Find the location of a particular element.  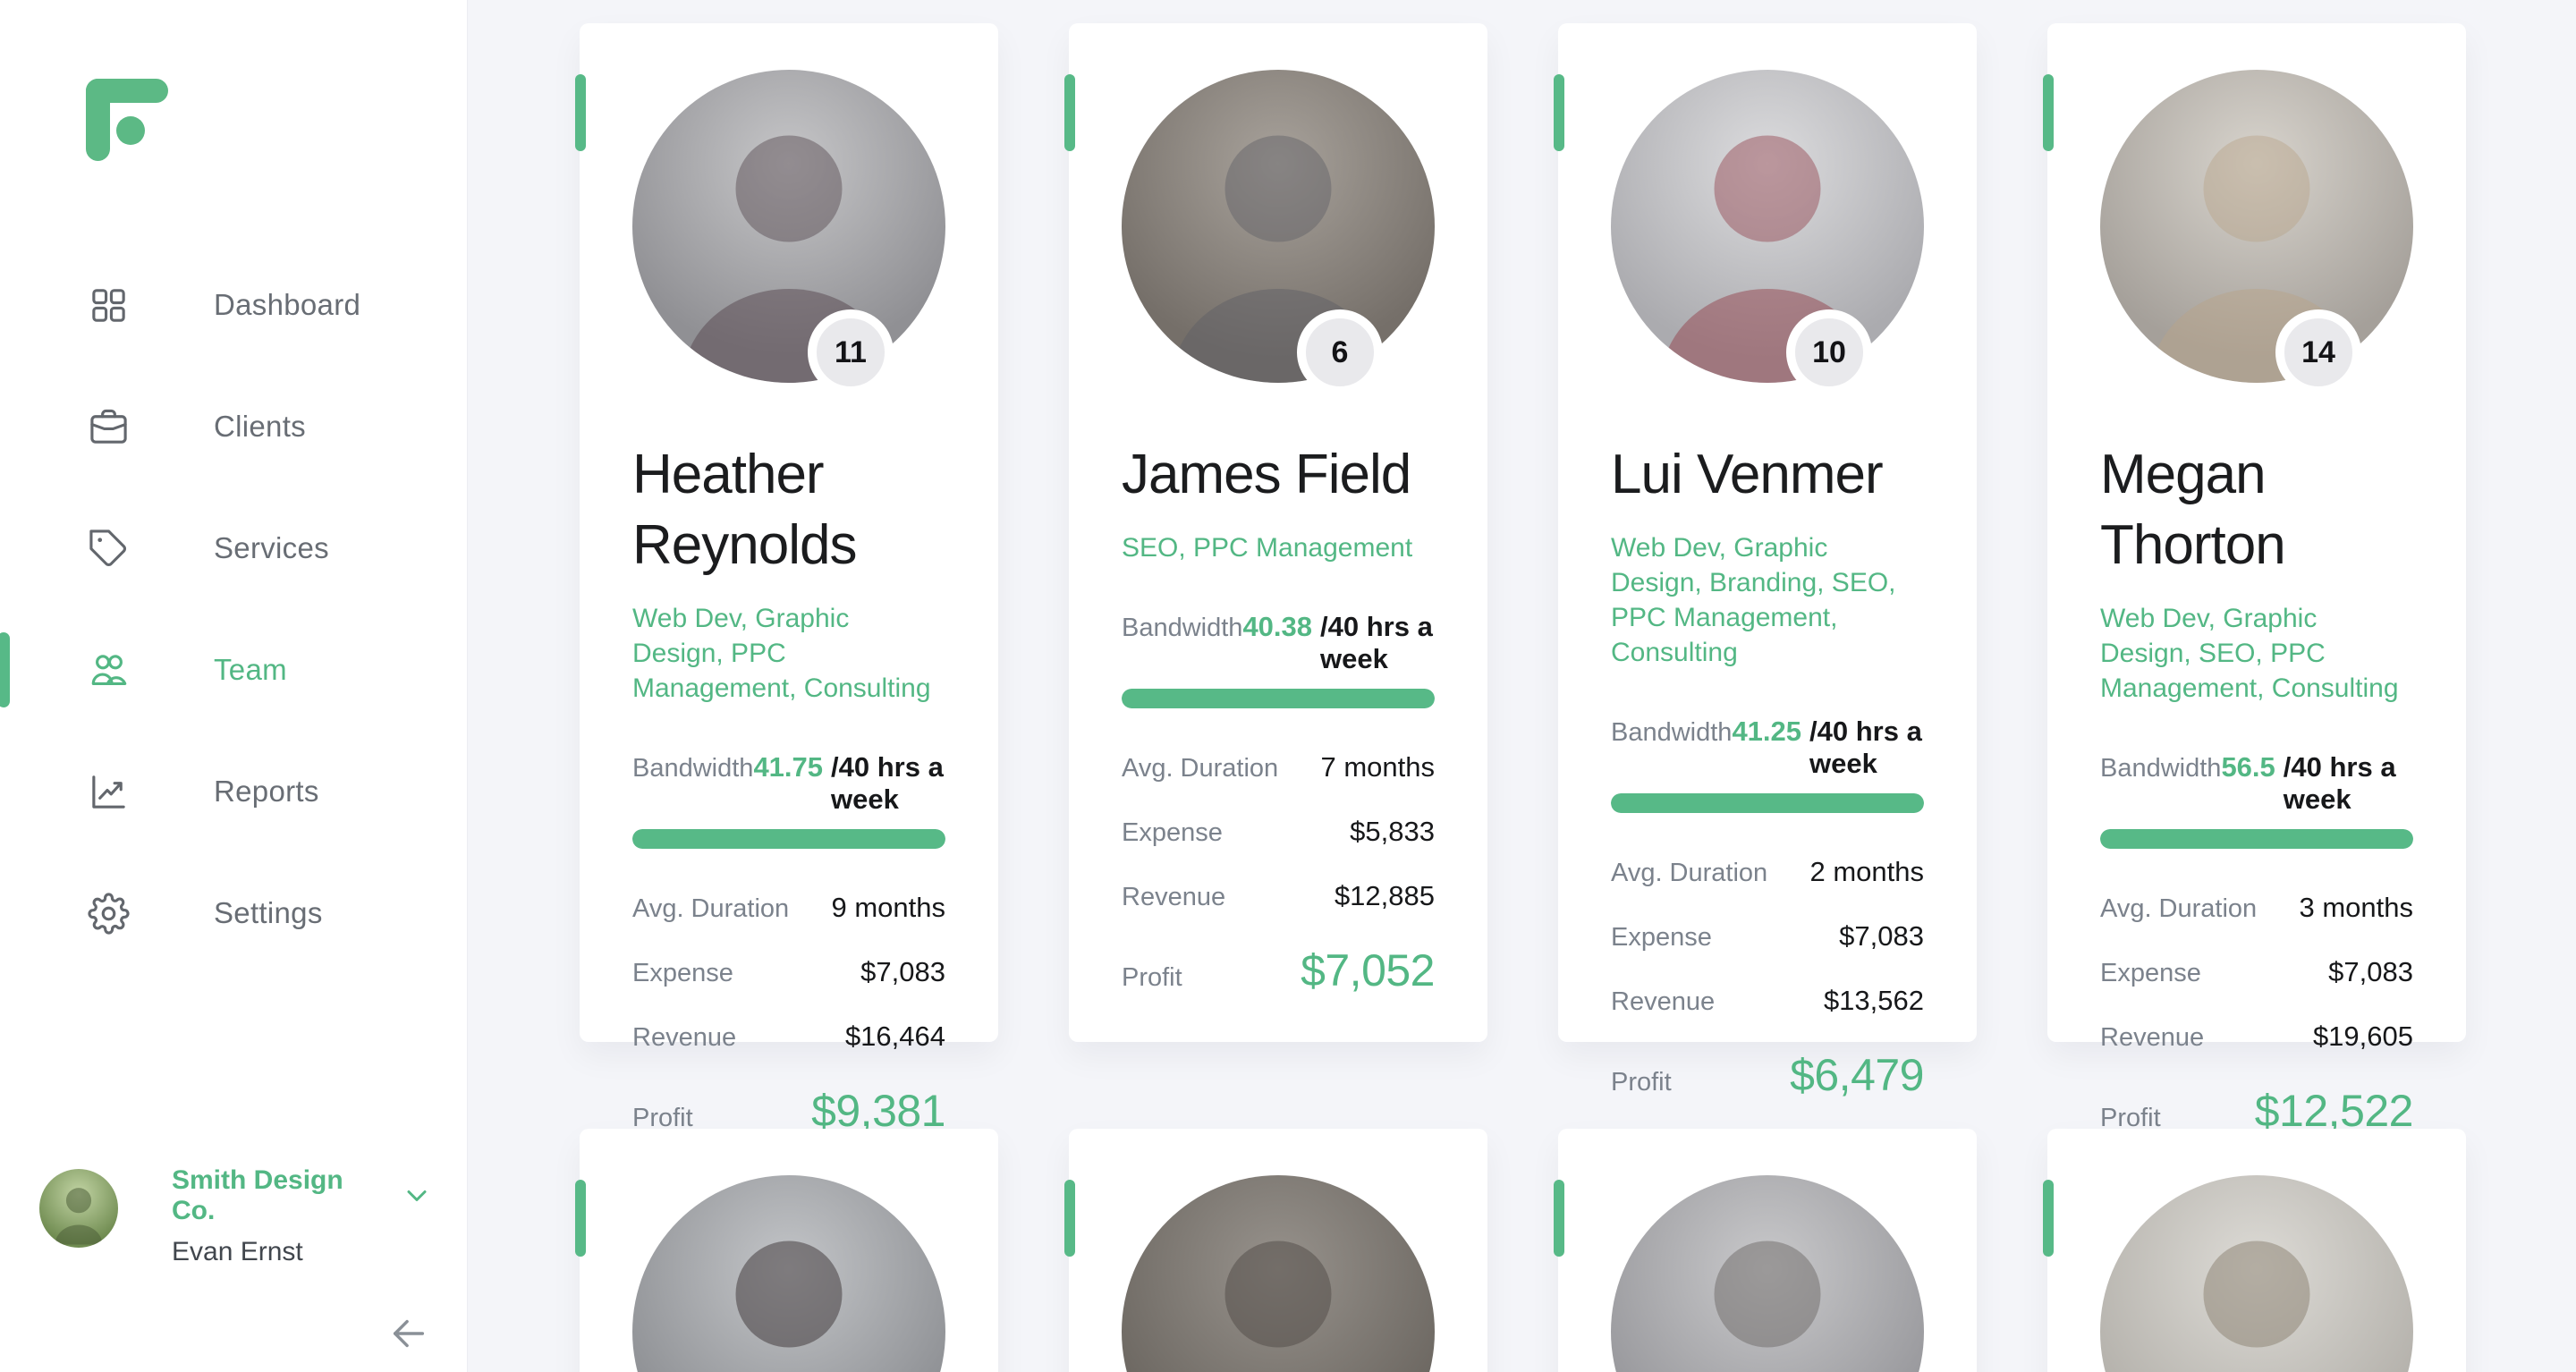

revenue-value: $16,464 is located at coordinates (894, 1036).